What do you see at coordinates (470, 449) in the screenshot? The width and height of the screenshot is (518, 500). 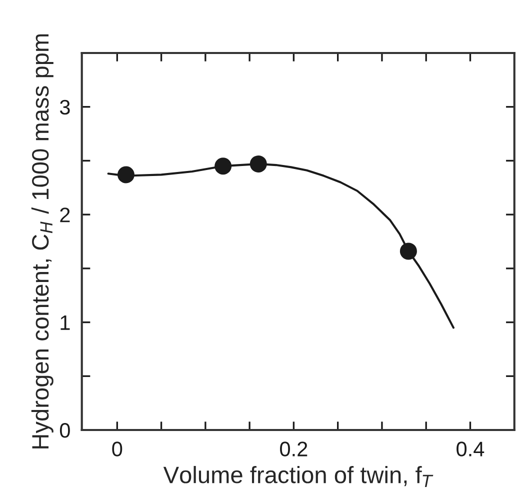 I see `x-tick-label: 0.4` at bounding box center [470, 449].